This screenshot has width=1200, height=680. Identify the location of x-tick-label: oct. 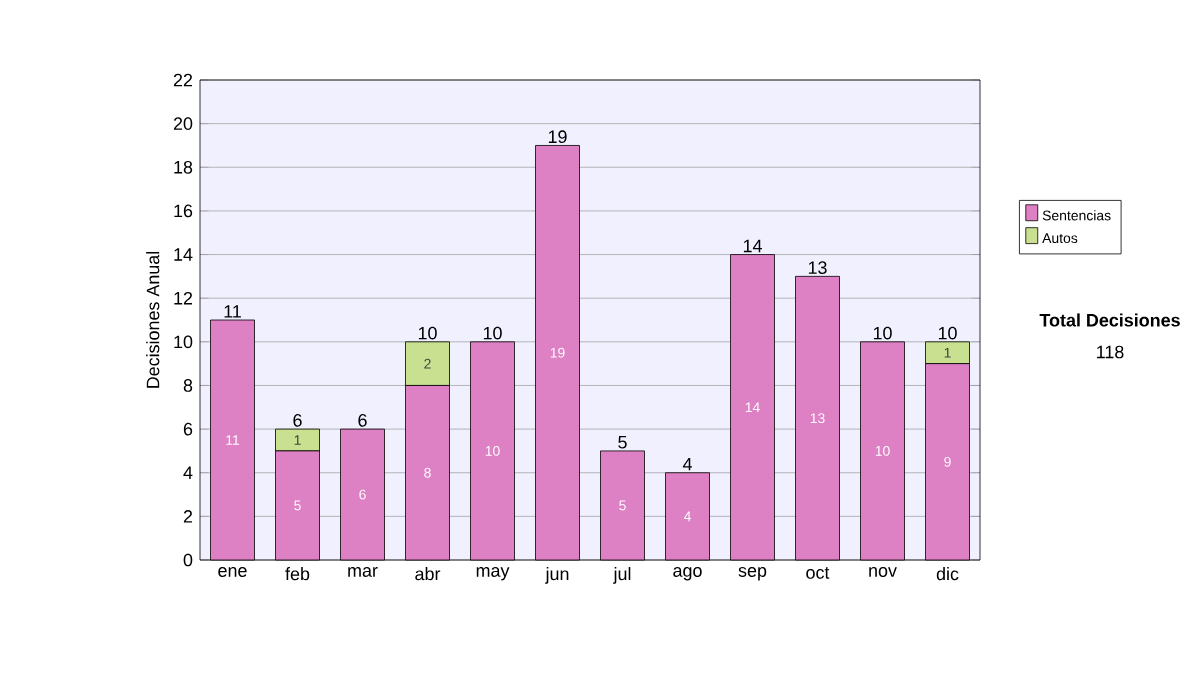
(818, 573).